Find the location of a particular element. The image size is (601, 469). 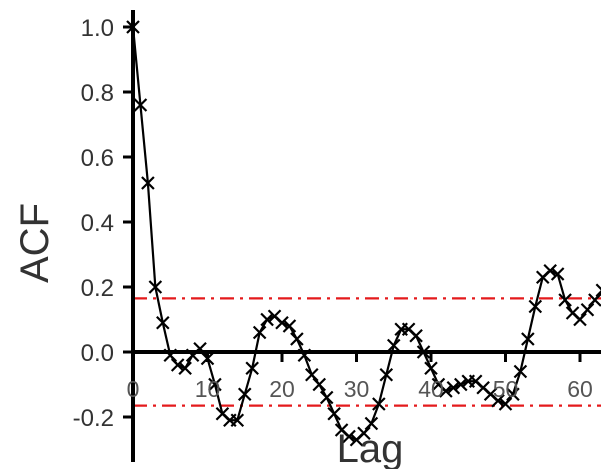

y-tick-label: 0.8 is located at coordinates (97, 93).